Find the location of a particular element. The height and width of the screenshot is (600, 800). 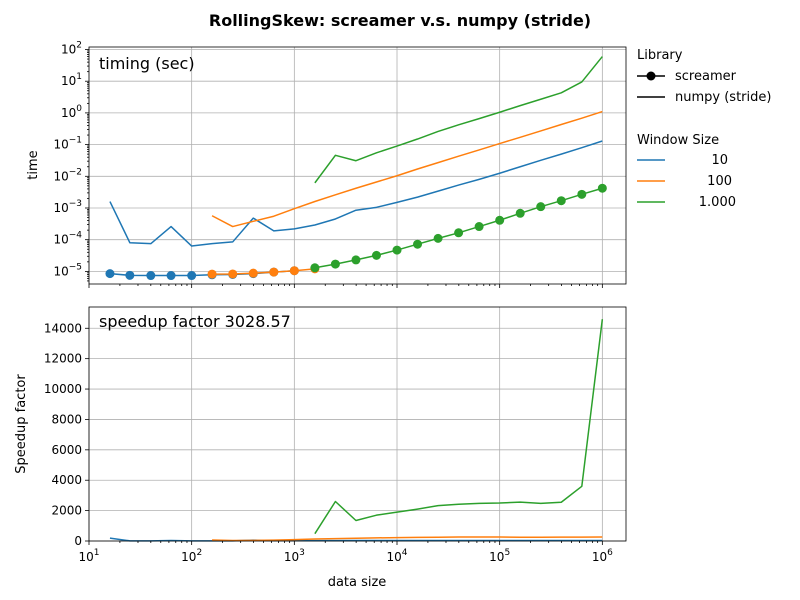

timing-ytick-label: 10⁻² is located at coordinates (67, 175).